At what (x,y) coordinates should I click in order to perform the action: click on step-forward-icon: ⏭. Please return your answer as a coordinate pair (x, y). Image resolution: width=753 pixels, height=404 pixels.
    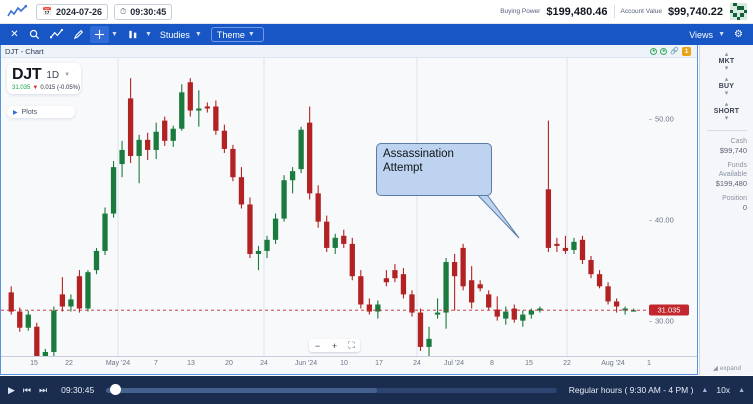
    Looking at the image, I should click on (43, 389).